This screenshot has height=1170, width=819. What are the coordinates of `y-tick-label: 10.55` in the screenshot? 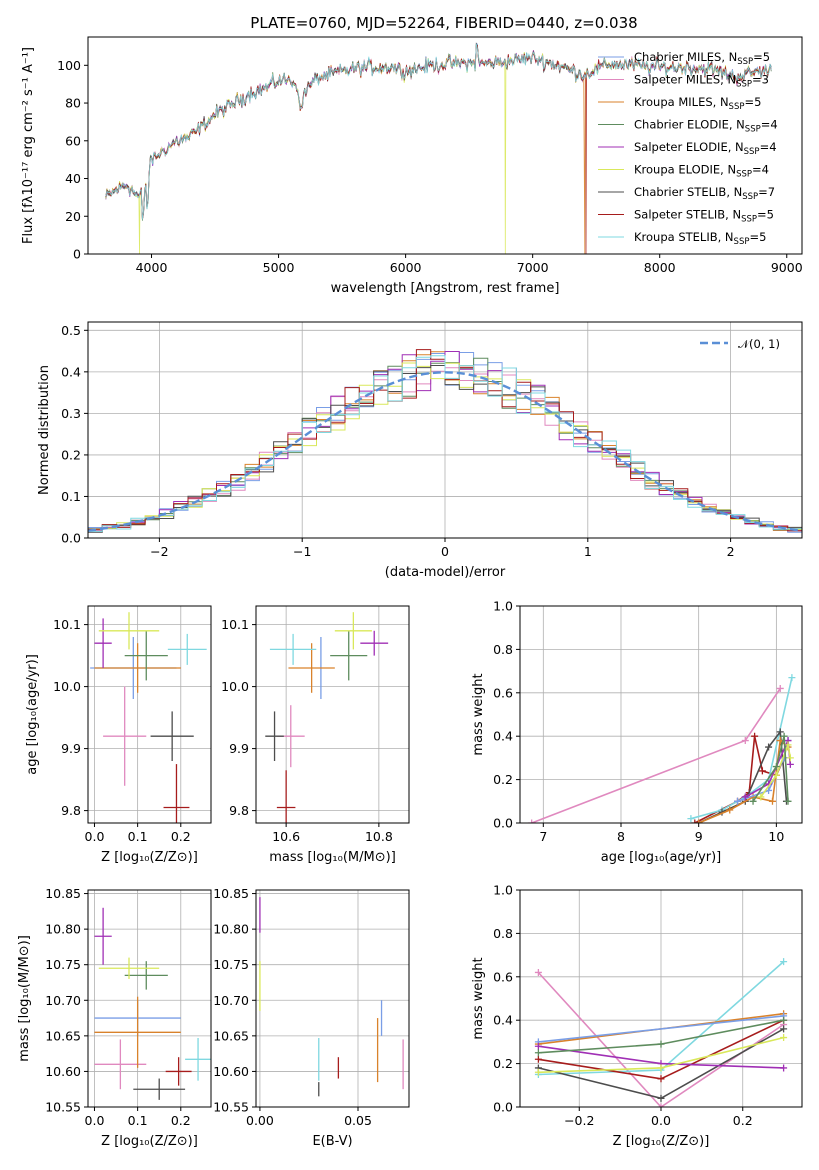 It's located at (231, 1107).